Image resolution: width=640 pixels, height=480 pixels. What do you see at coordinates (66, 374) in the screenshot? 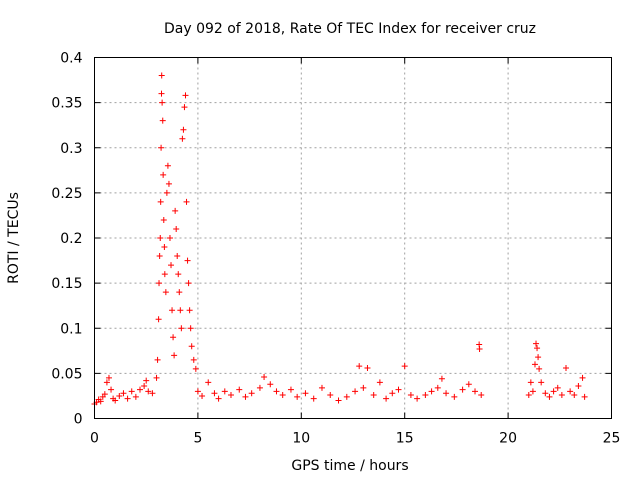
I see `y-tick-label: 0.05` at bounding box center [66, 374].